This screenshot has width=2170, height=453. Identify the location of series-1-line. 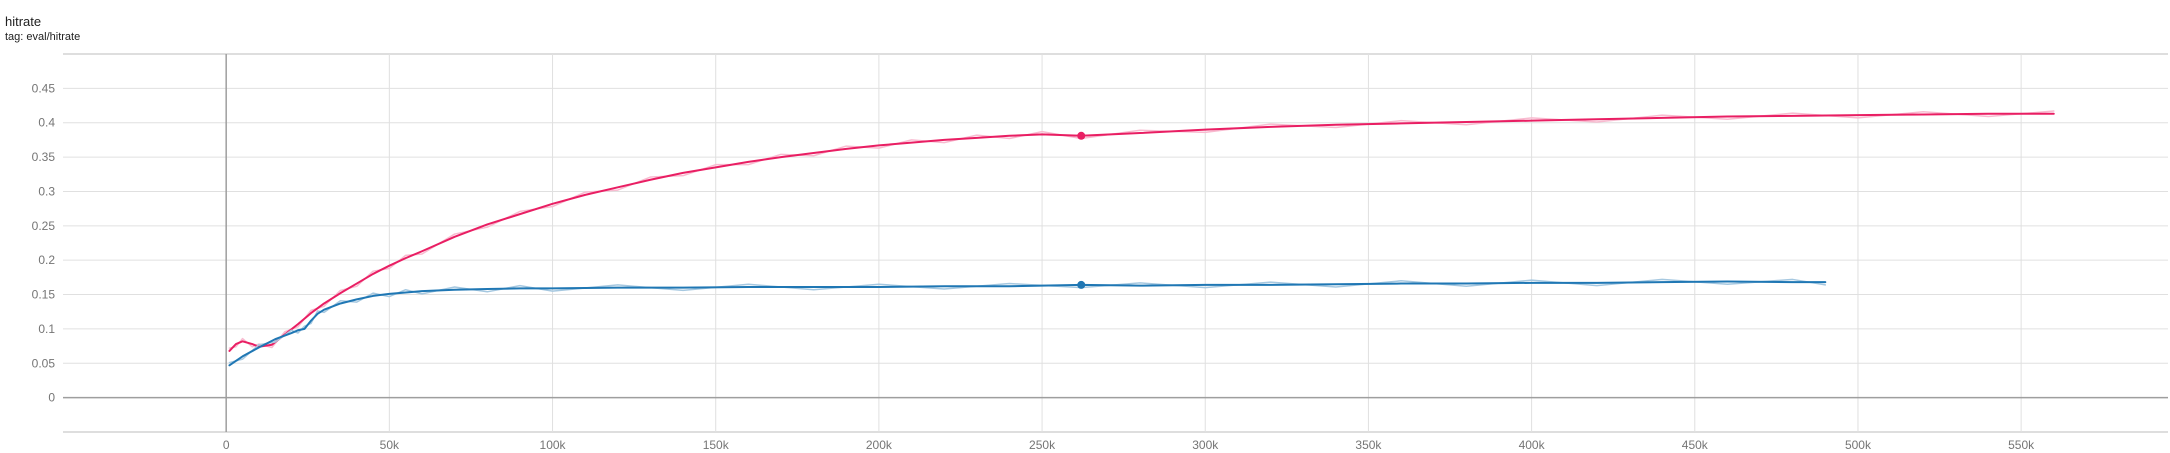
(1027, 323).